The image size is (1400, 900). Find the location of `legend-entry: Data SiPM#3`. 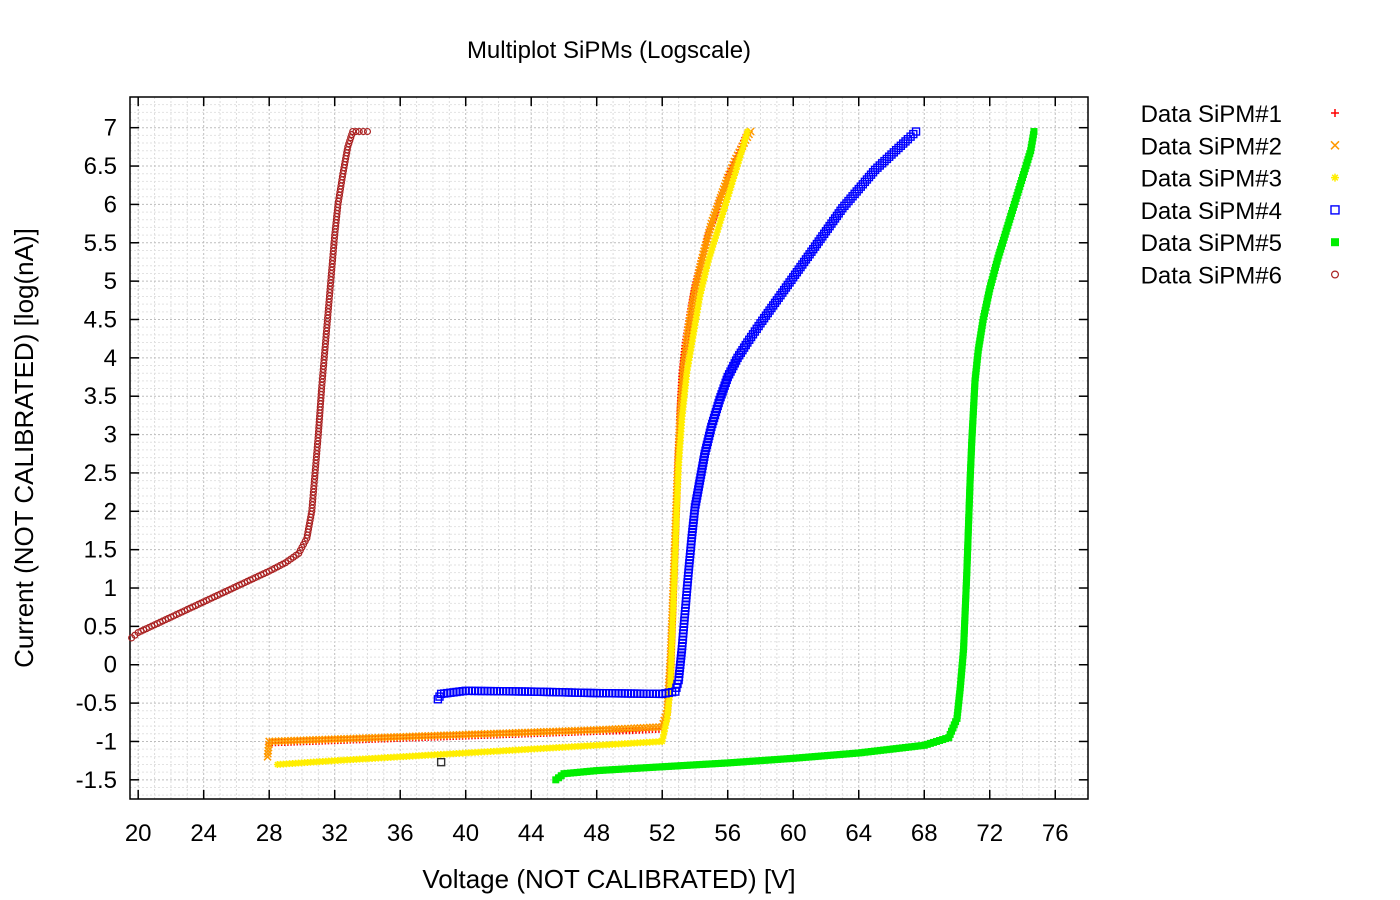

legend-entry: Data SiPM#3 is located at coordinates (1240, 179).